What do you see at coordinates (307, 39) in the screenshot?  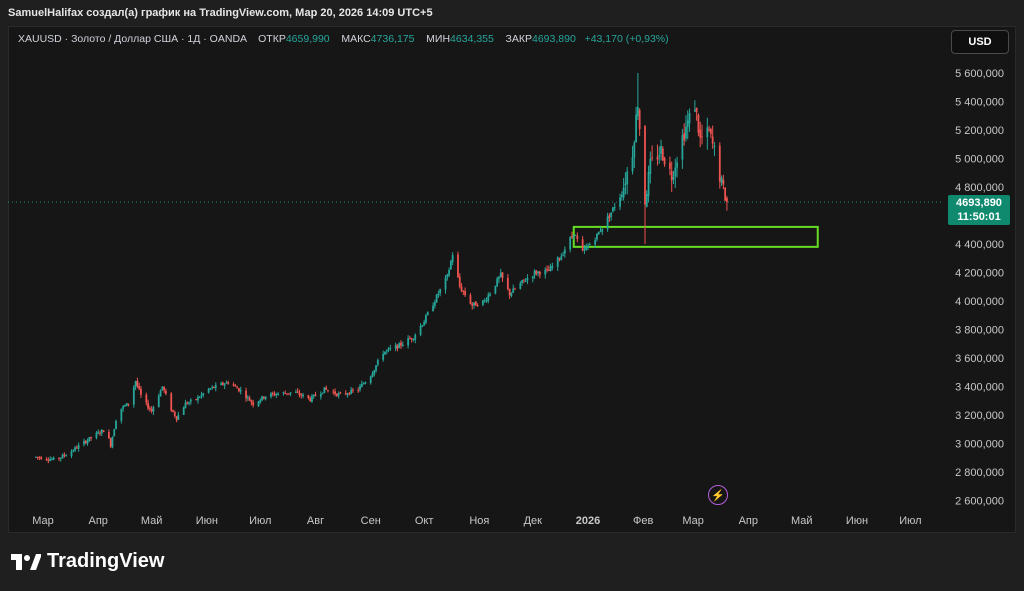 I see `open-value: 4659,990` at bounding box center [307, 39].